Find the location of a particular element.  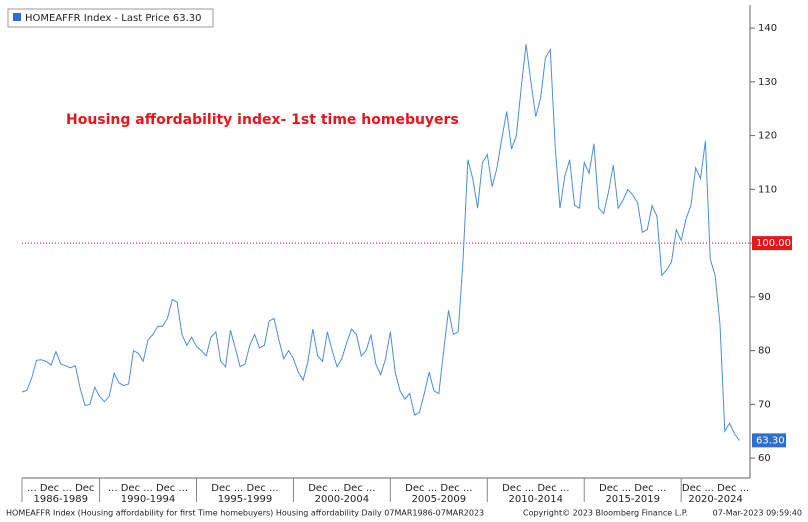

y-tick-label: 60 is located at coordinates (764, 458).